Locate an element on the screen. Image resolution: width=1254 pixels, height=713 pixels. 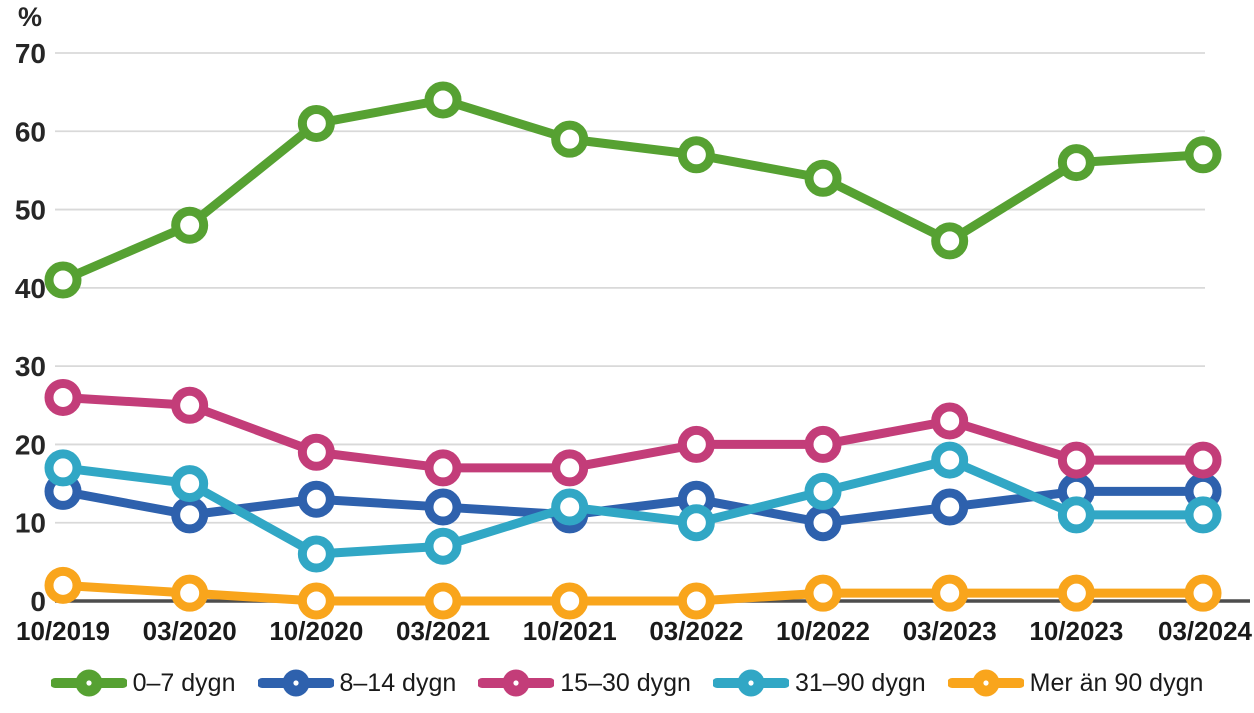
point-0-7-dygn-10/2020 is located at coordinates (316, 123).